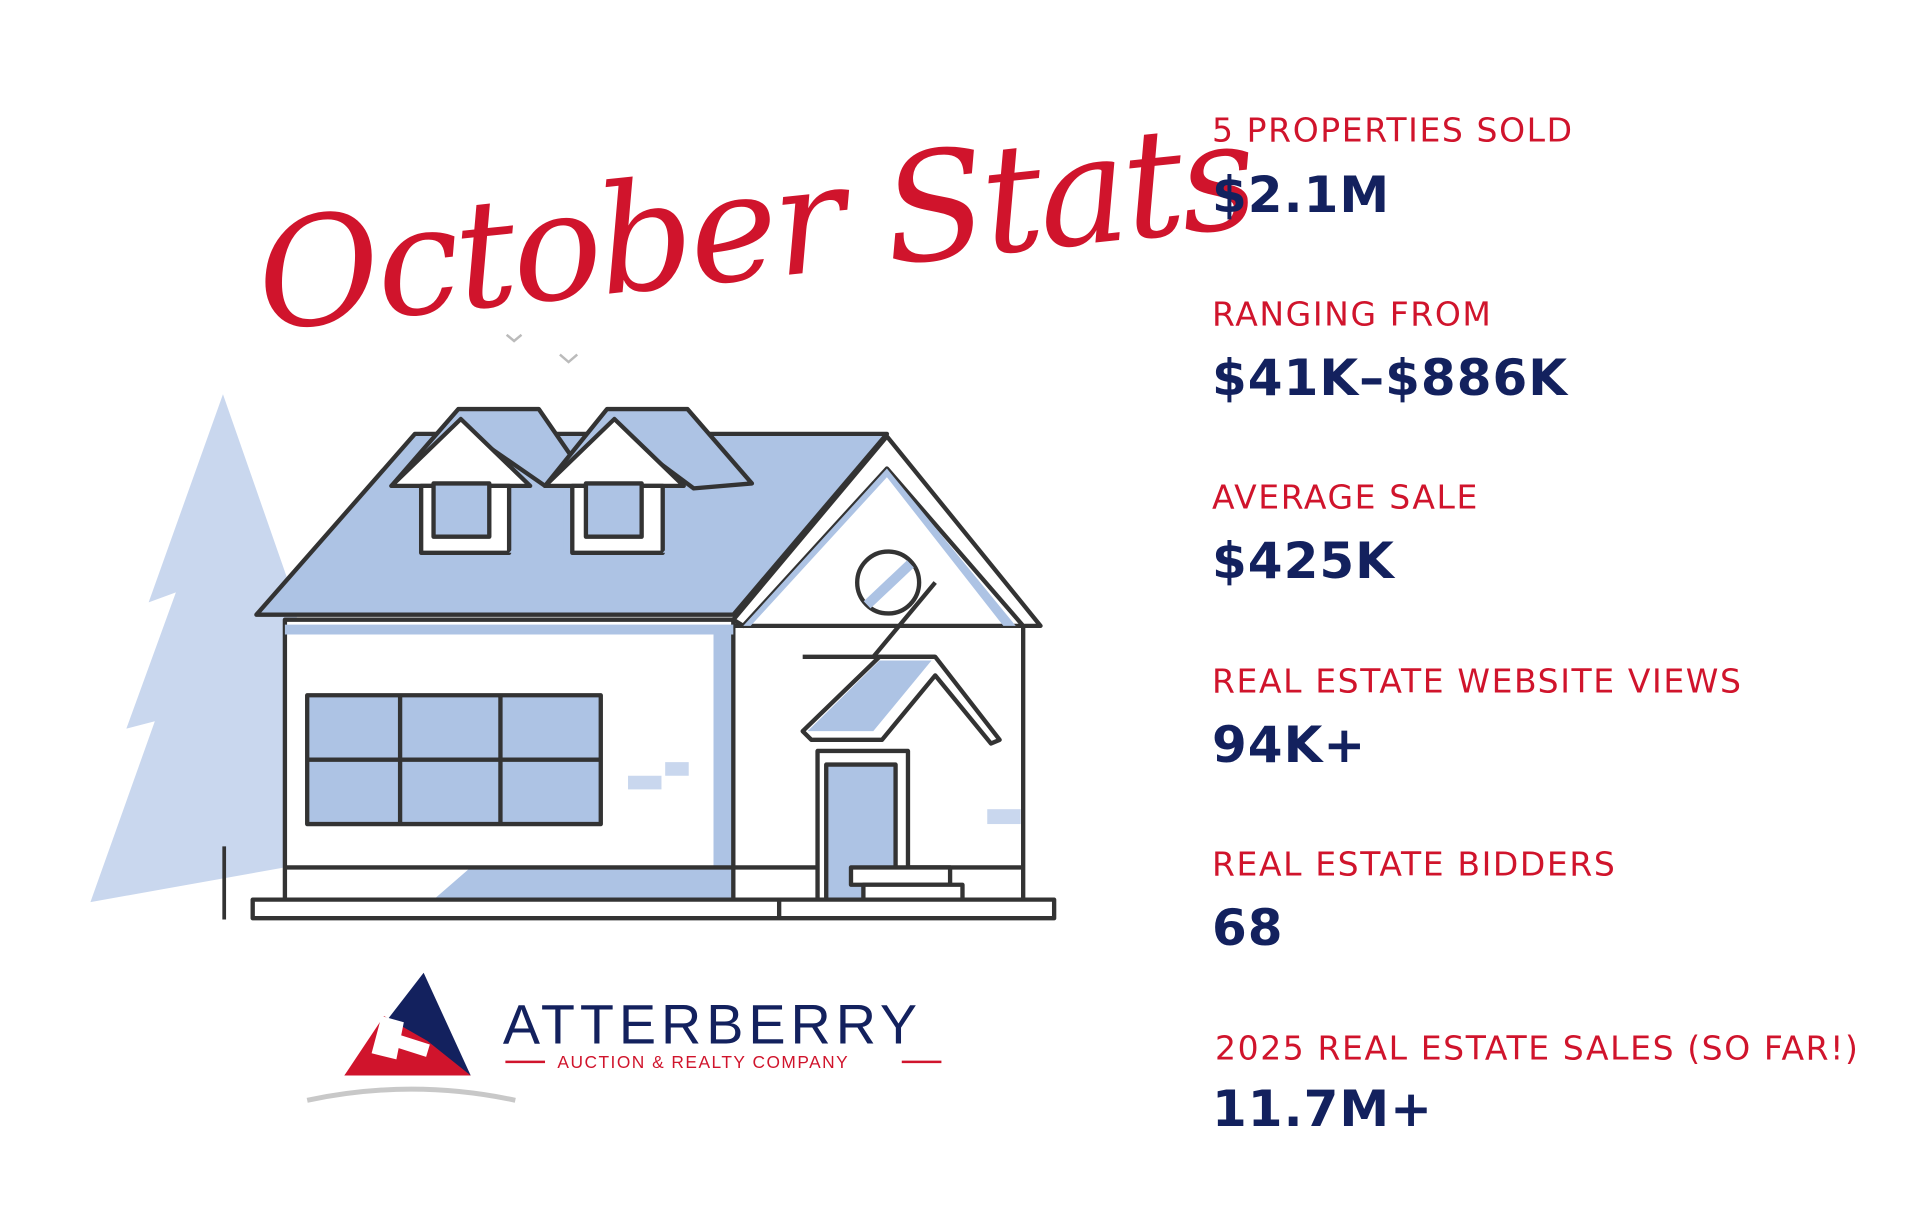 The image size is (1920, 1222). I want to click on stat-value: $2.1M, so click(1301, 195).